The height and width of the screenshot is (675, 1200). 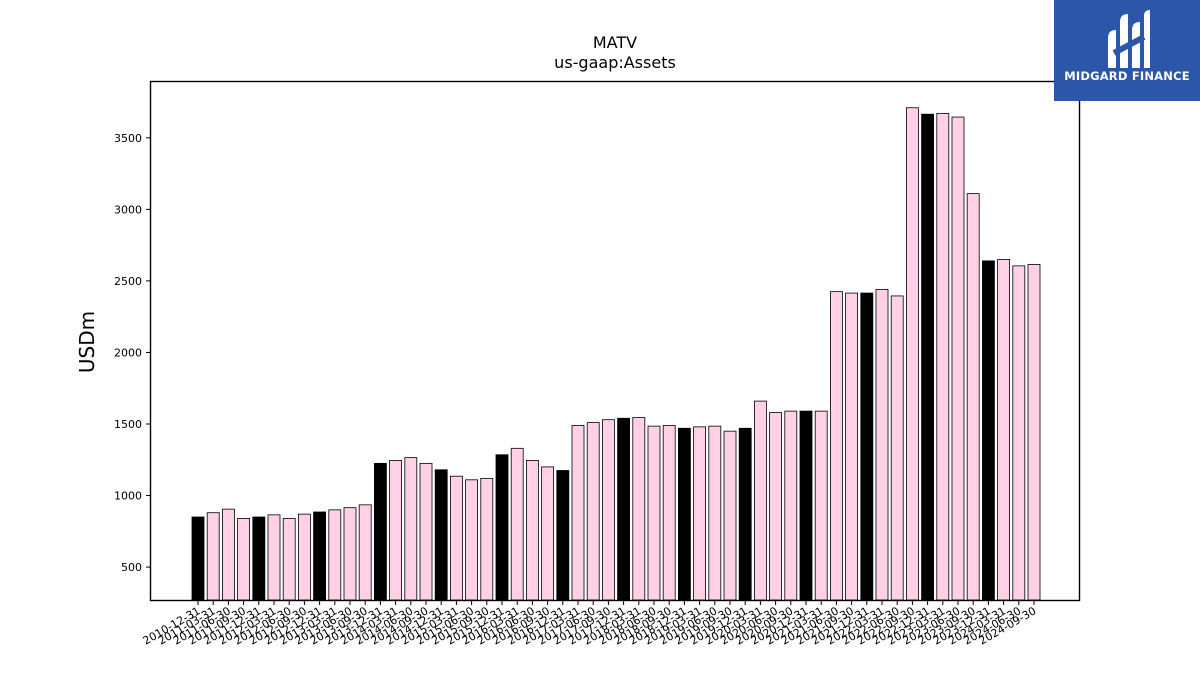 What do you see at coordinates (87, 342) in the screenshot?
I see `y-axis-label: USDm` at bounding box center [87, 342].